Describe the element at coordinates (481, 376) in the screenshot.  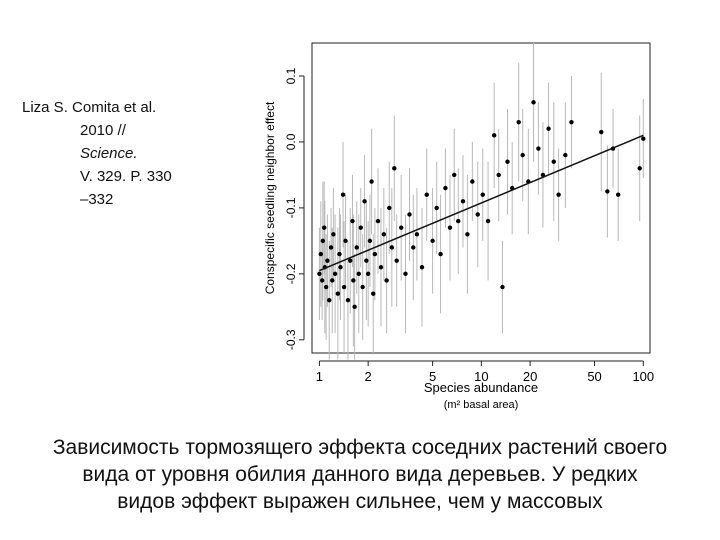
I see `x-tick-label: 10` at that location.